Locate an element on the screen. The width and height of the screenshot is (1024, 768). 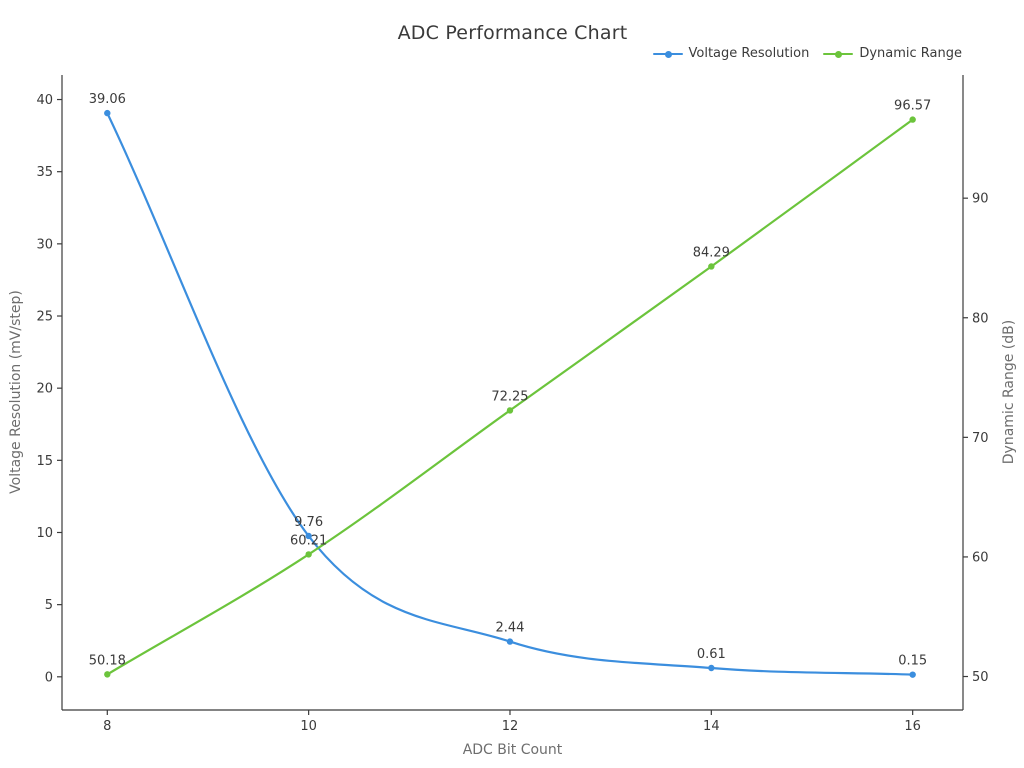
voltage-resolution-point-label: 0.61 is located at coordinates (711, 654).